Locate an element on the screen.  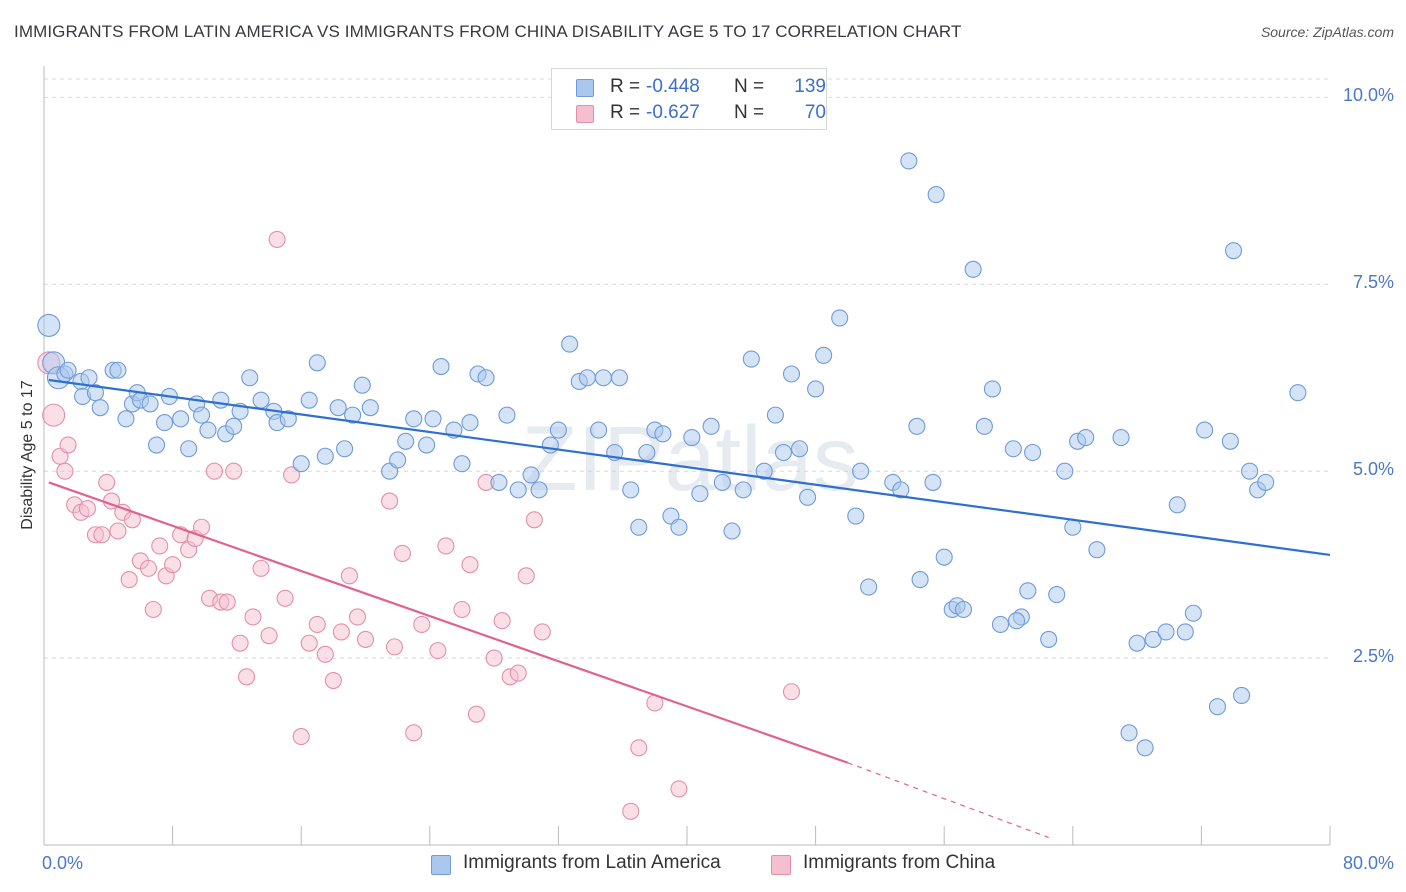
legend-label: Immigrants from China is located at coordinates (899, 862).